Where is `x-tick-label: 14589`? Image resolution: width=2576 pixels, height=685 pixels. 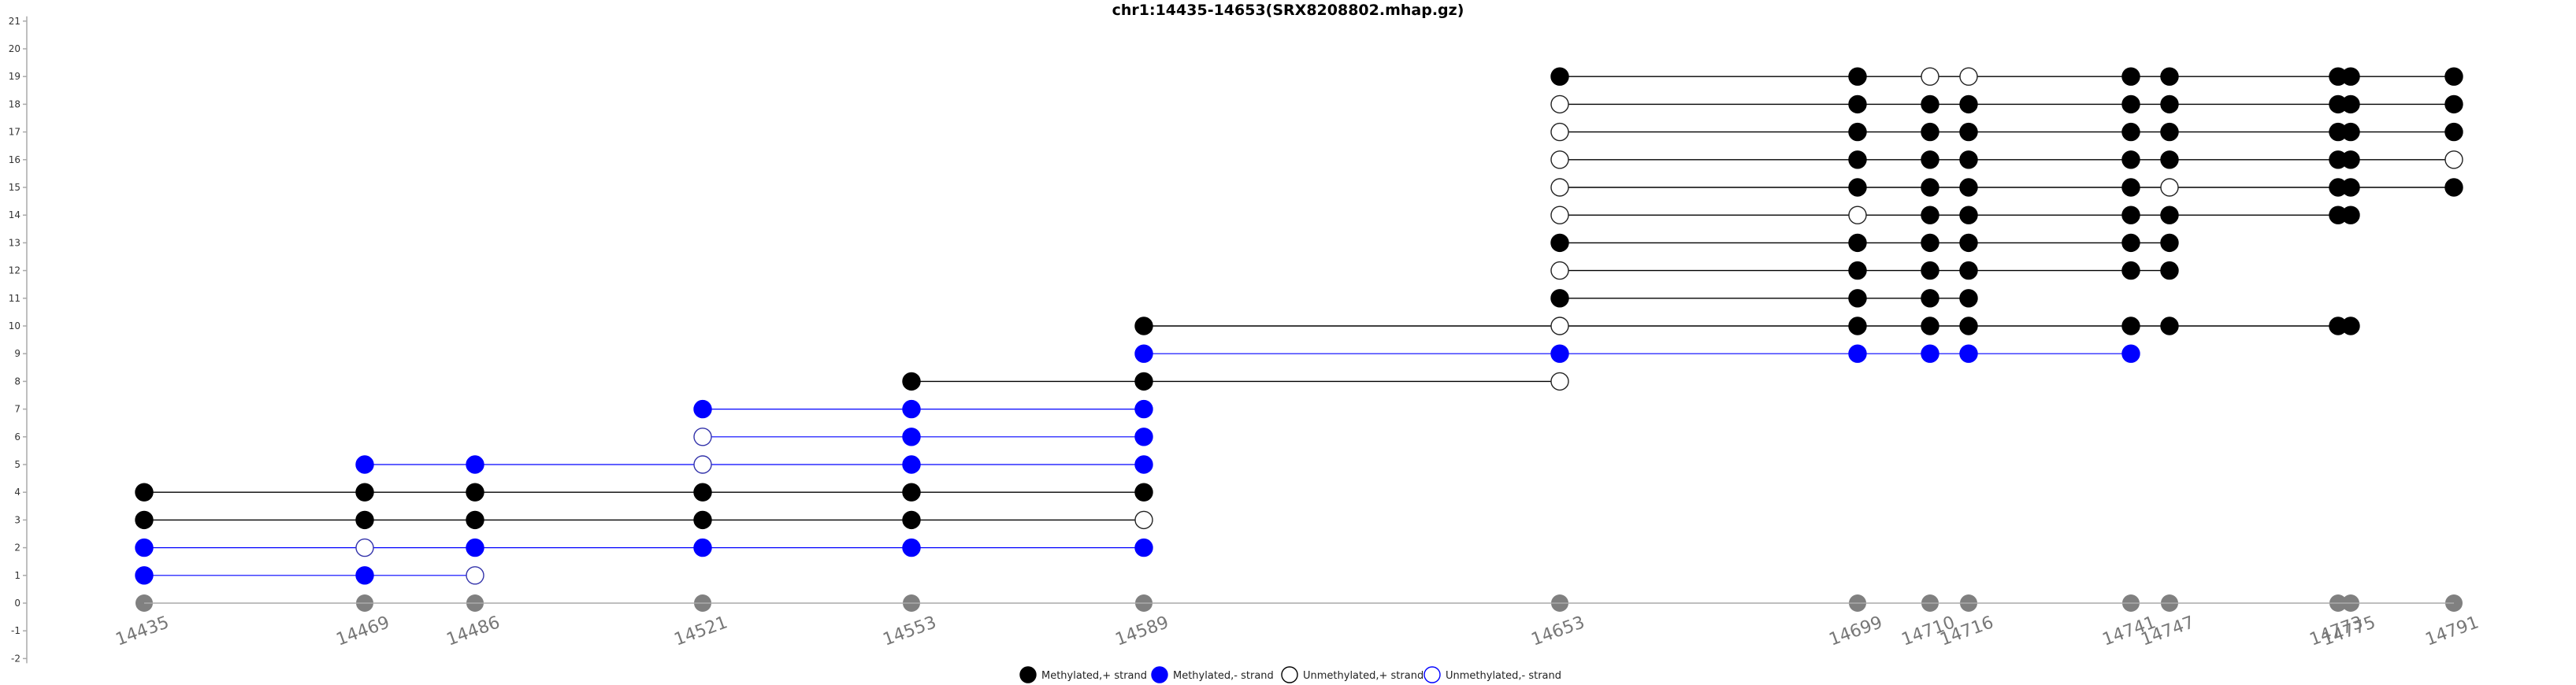 x-tick-label: 14589 is located at coordinates (1142, 631).